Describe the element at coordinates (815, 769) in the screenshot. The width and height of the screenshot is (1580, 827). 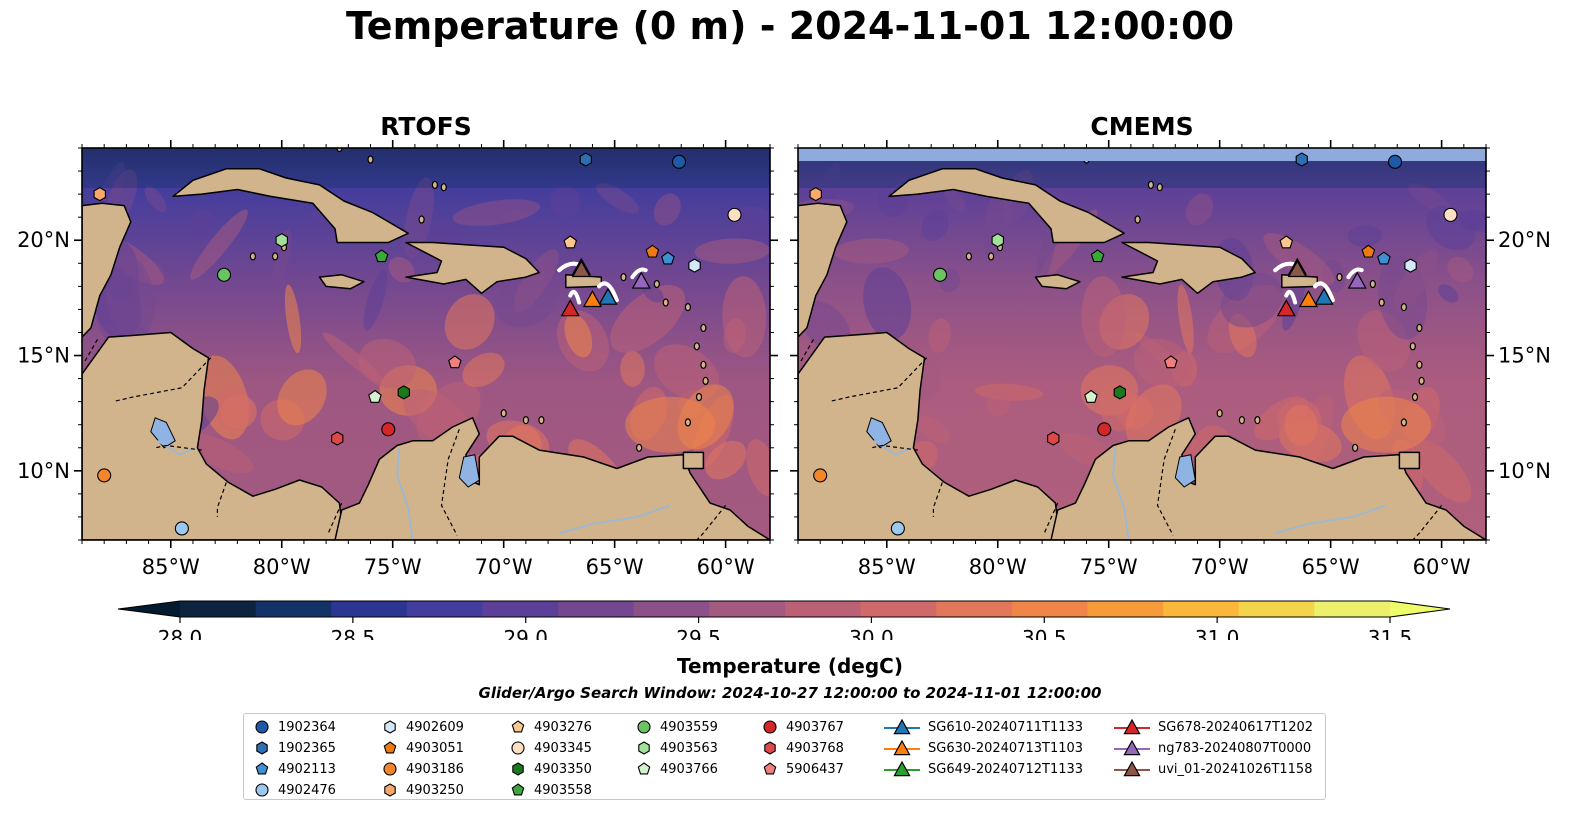
I see `legend-label: 5906437` at that location.